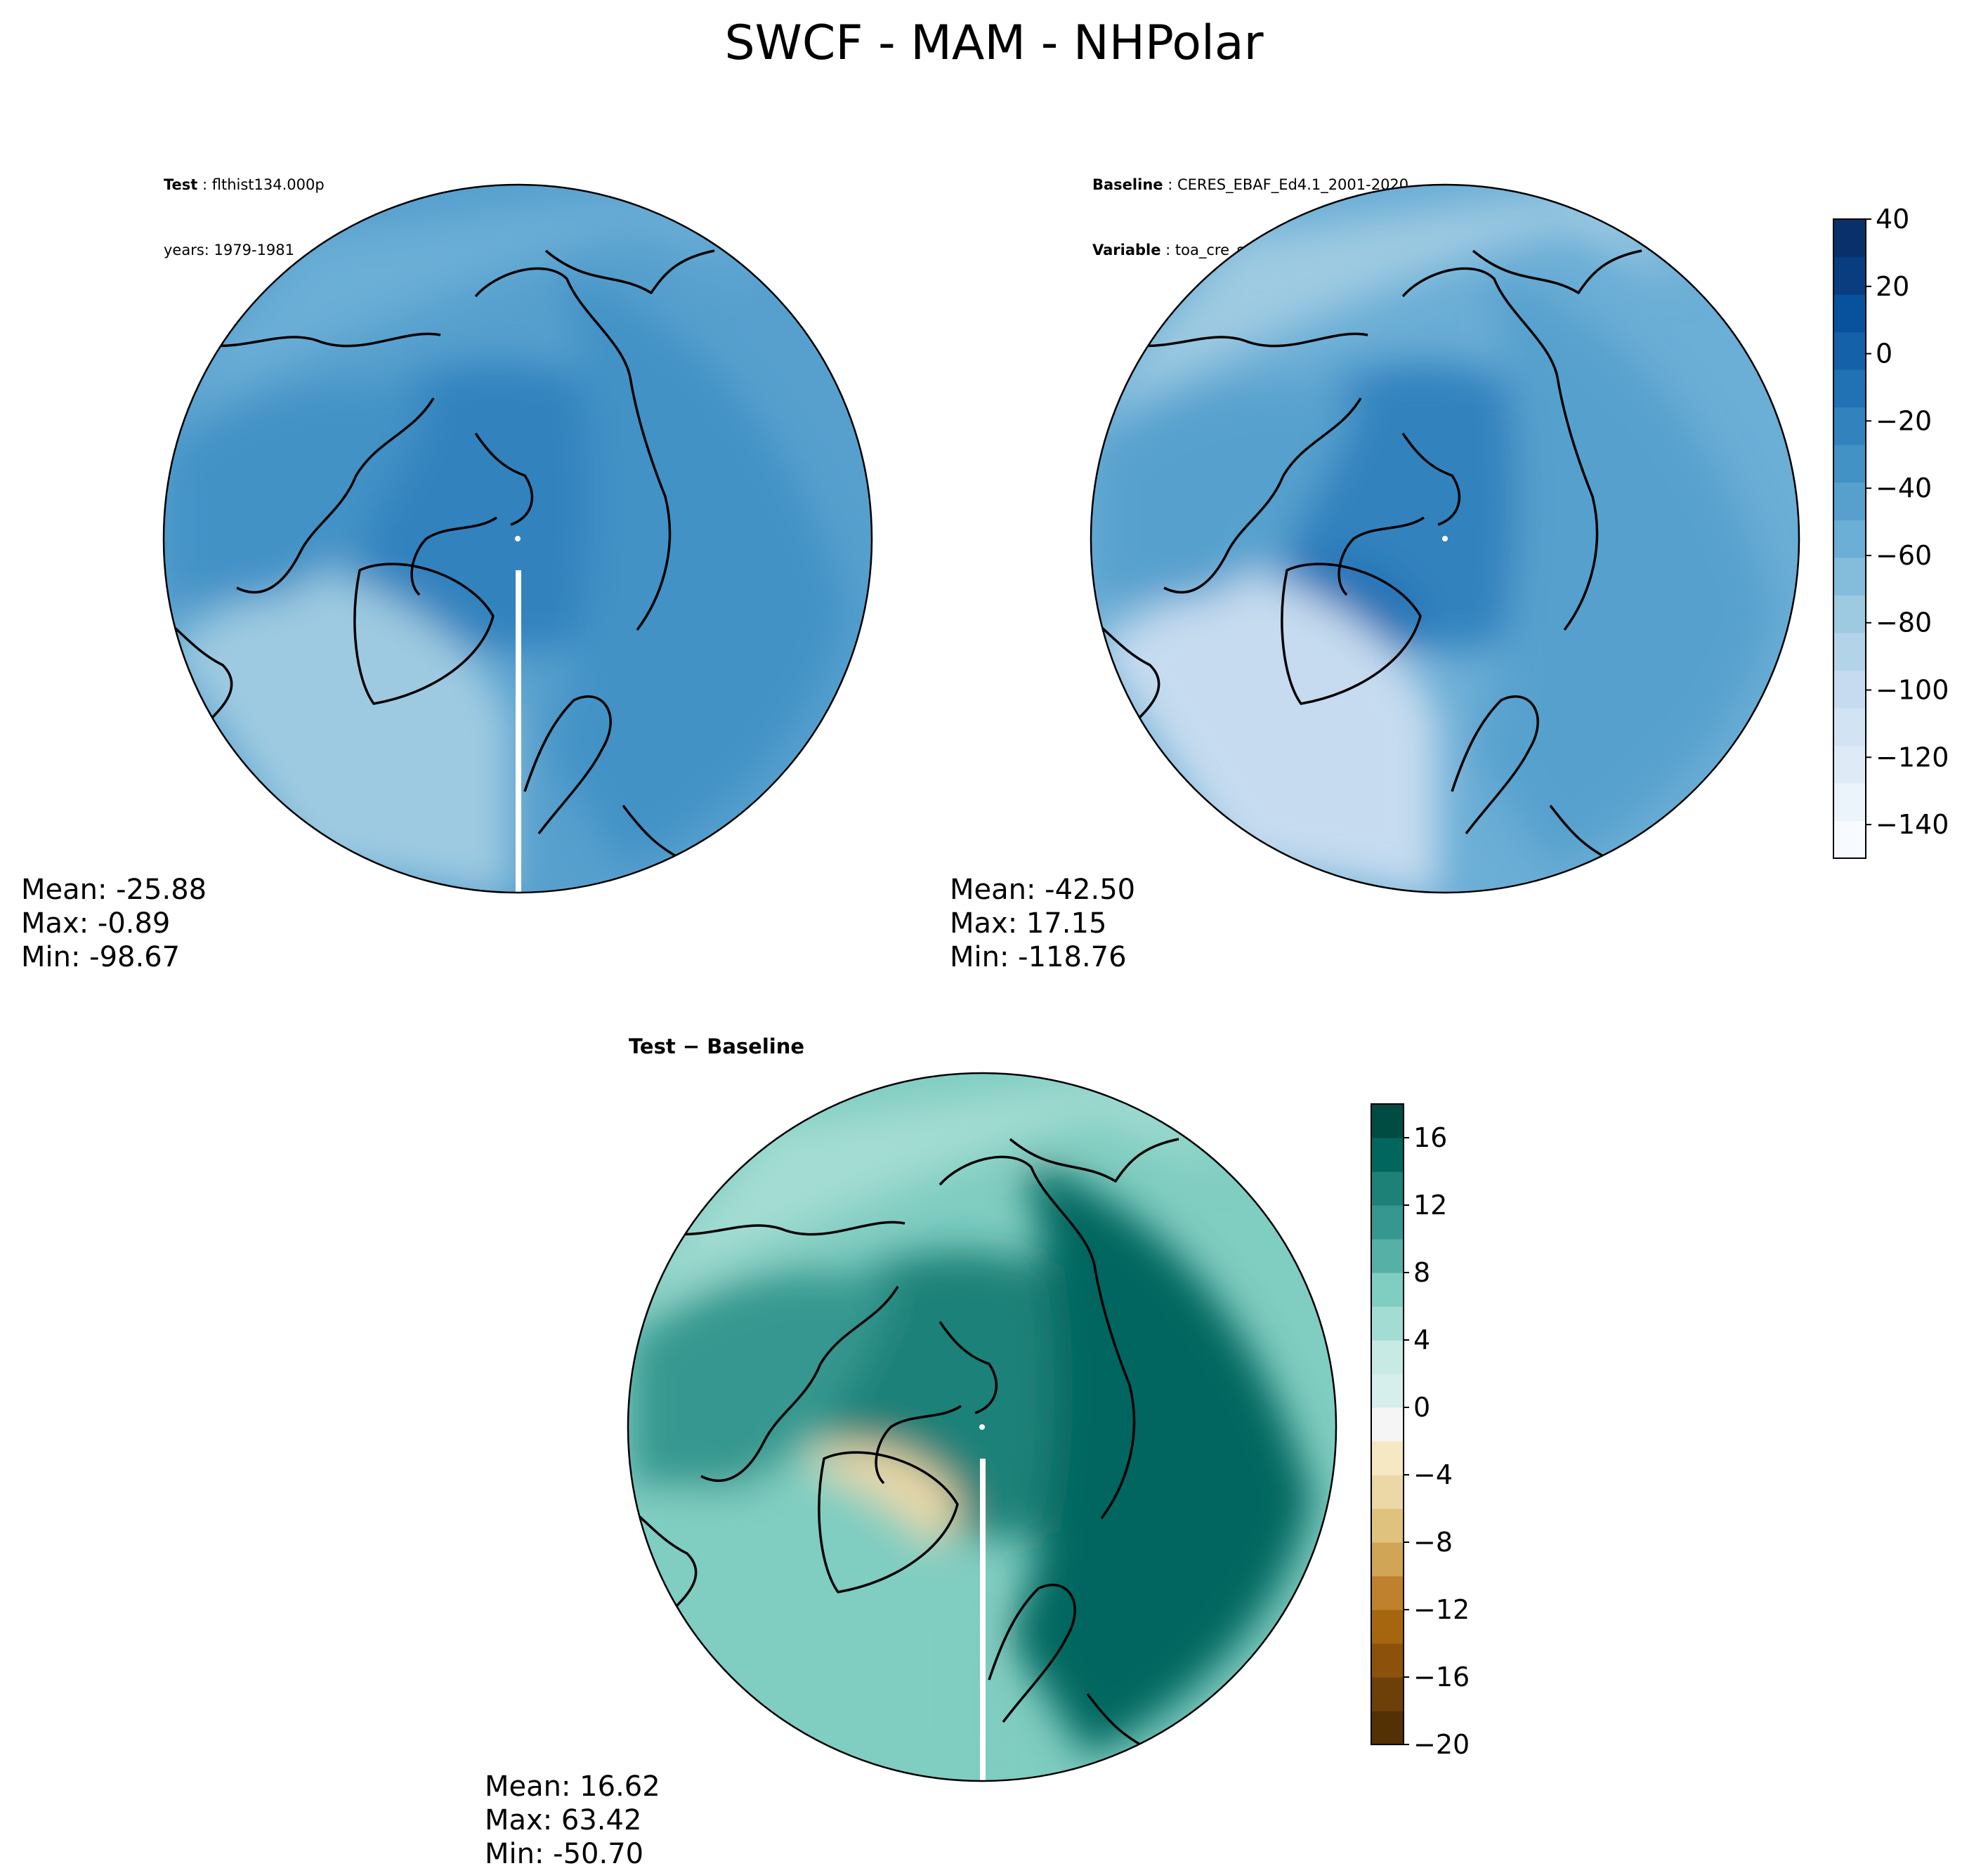 The width and height of the screenshot is (1988, 1873). What do you see at coordinates (1904, 555) in the screenshot?
I see `blues-colorbar-tick-label-5: −60` at bounding box center [1904, 555].